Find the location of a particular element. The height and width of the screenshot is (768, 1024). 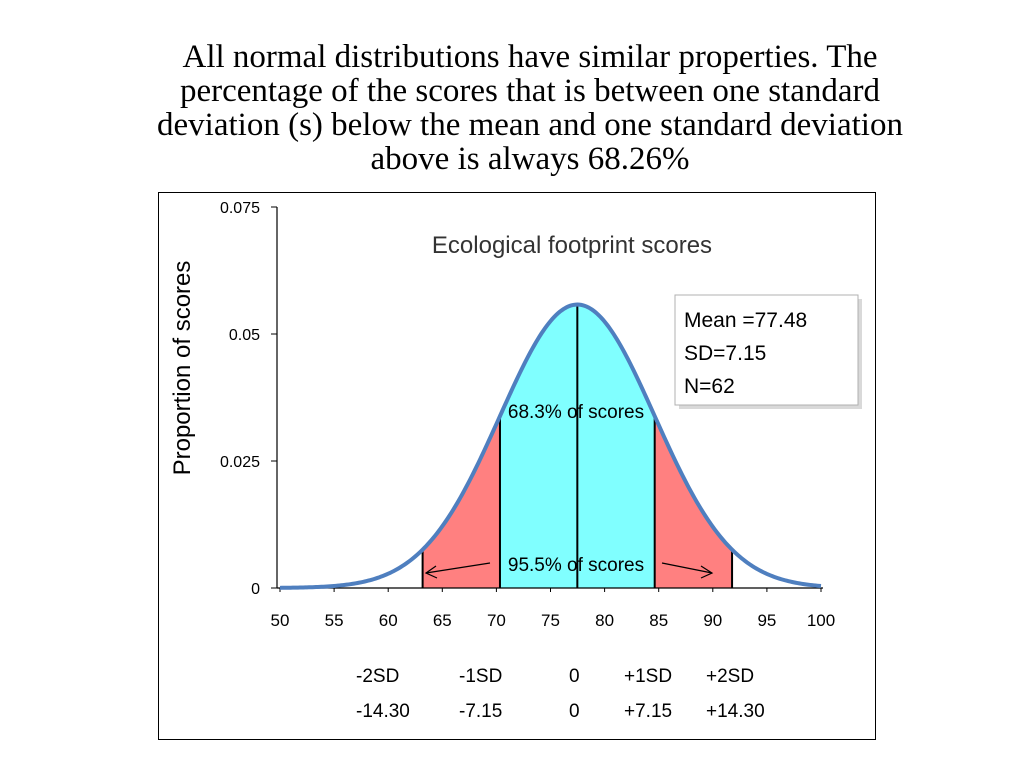

sd-row1-col2: -1SD is located at coordinates (480, 676).